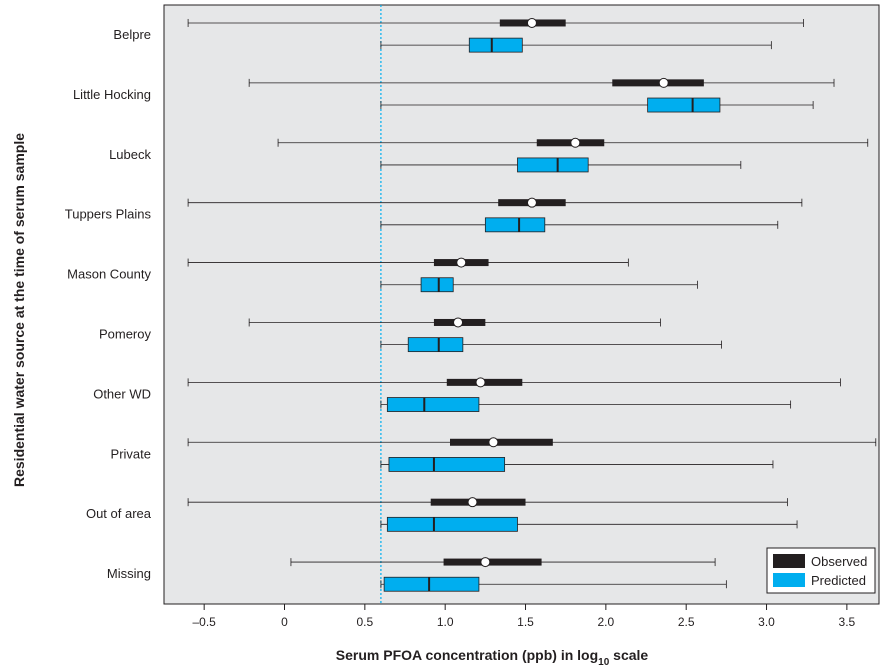 The height and width of the screenshot is (669, 881). I want to click on observed-box-belpre, so click(495, 22).